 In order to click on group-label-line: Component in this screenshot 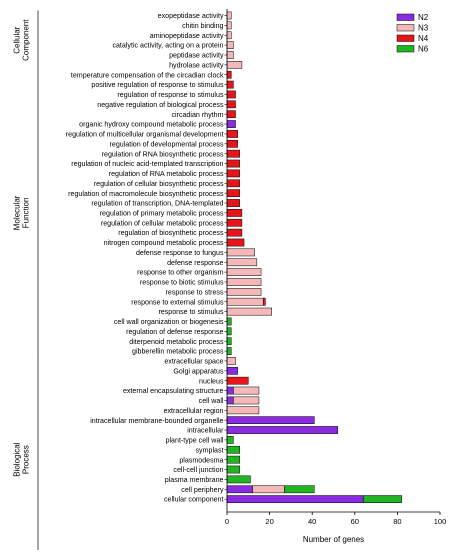, I will do `click(26, 40)`.